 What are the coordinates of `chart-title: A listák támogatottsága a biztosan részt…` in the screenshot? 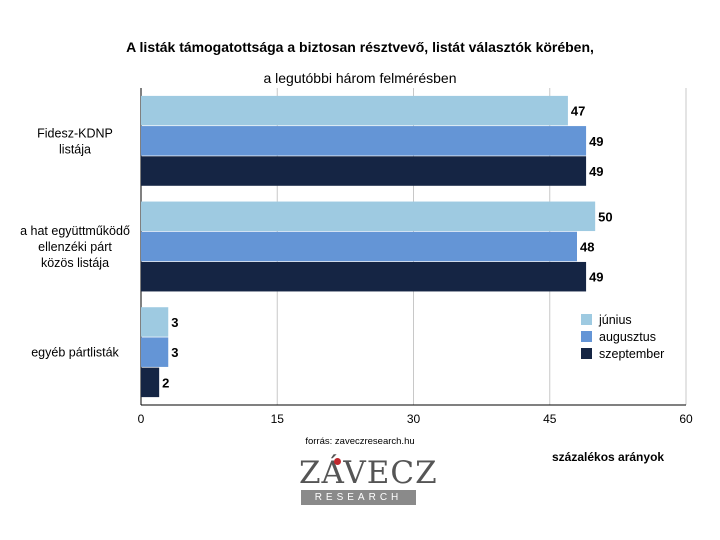 It's located at (360, 47).